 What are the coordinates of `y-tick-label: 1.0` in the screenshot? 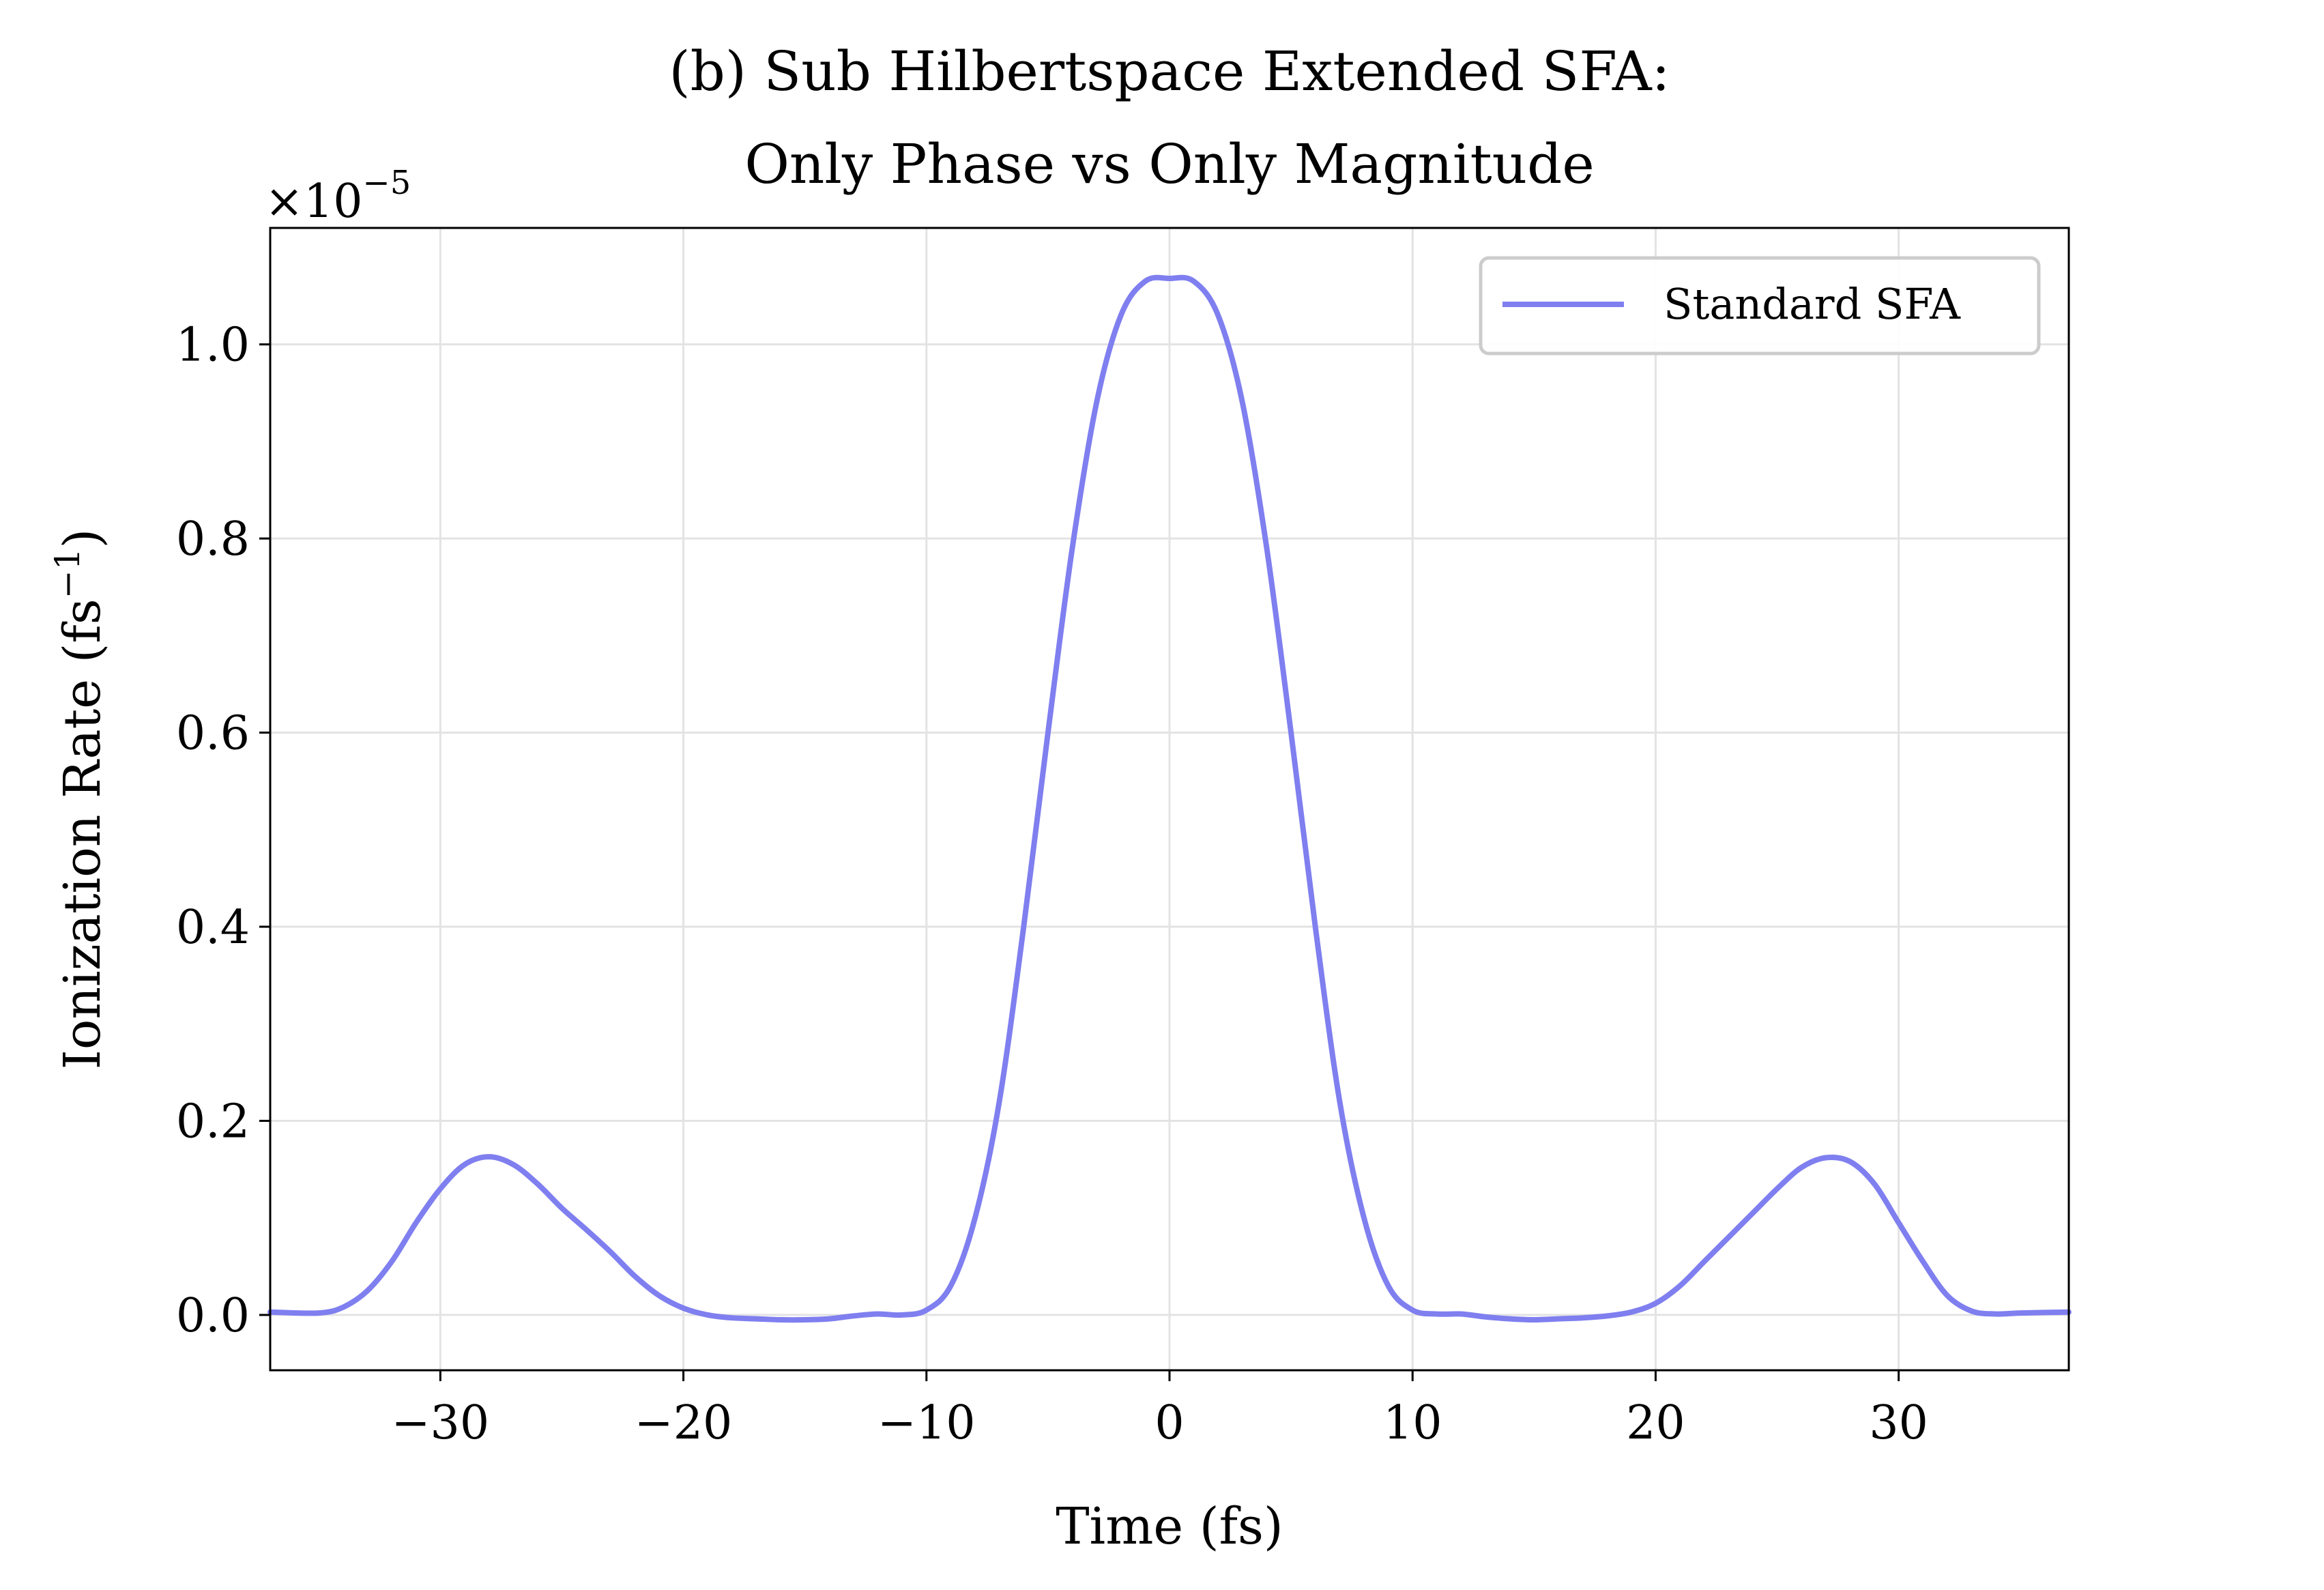 It's located at (213, 346).